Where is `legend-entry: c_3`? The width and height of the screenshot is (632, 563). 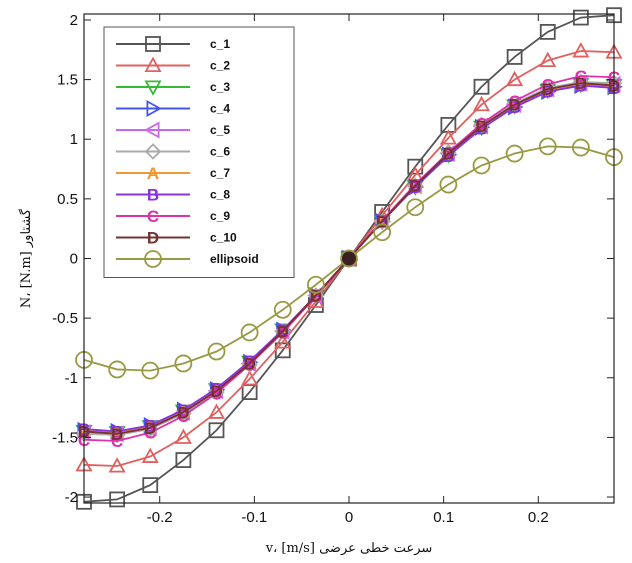
legend-entry: c_3 is located at coordinates (173, 88).